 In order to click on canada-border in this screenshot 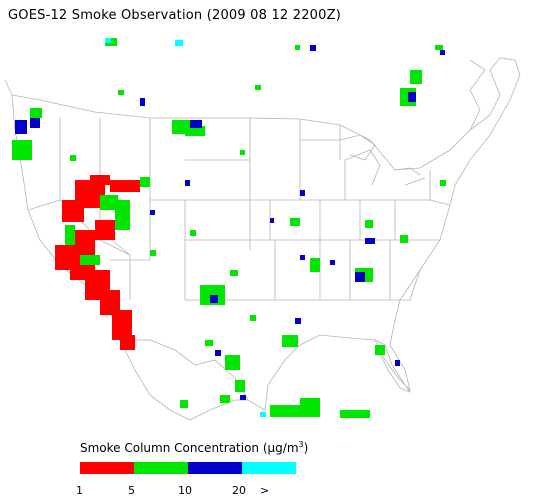, I will do `click(245, 95)`.